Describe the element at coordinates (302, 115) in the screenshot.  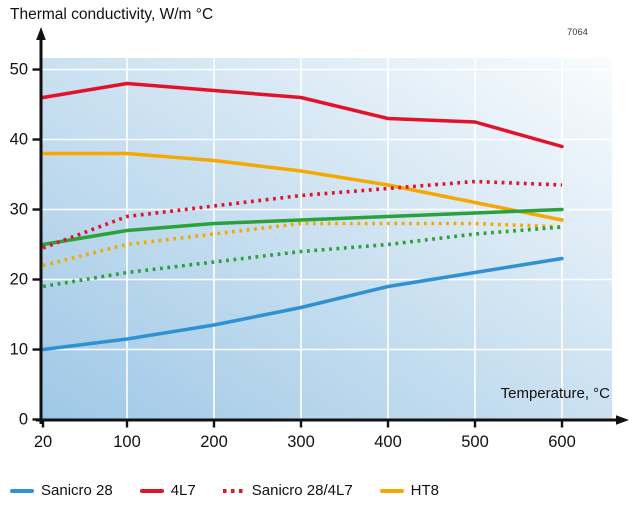
I see `series-line-4l7` at that location.